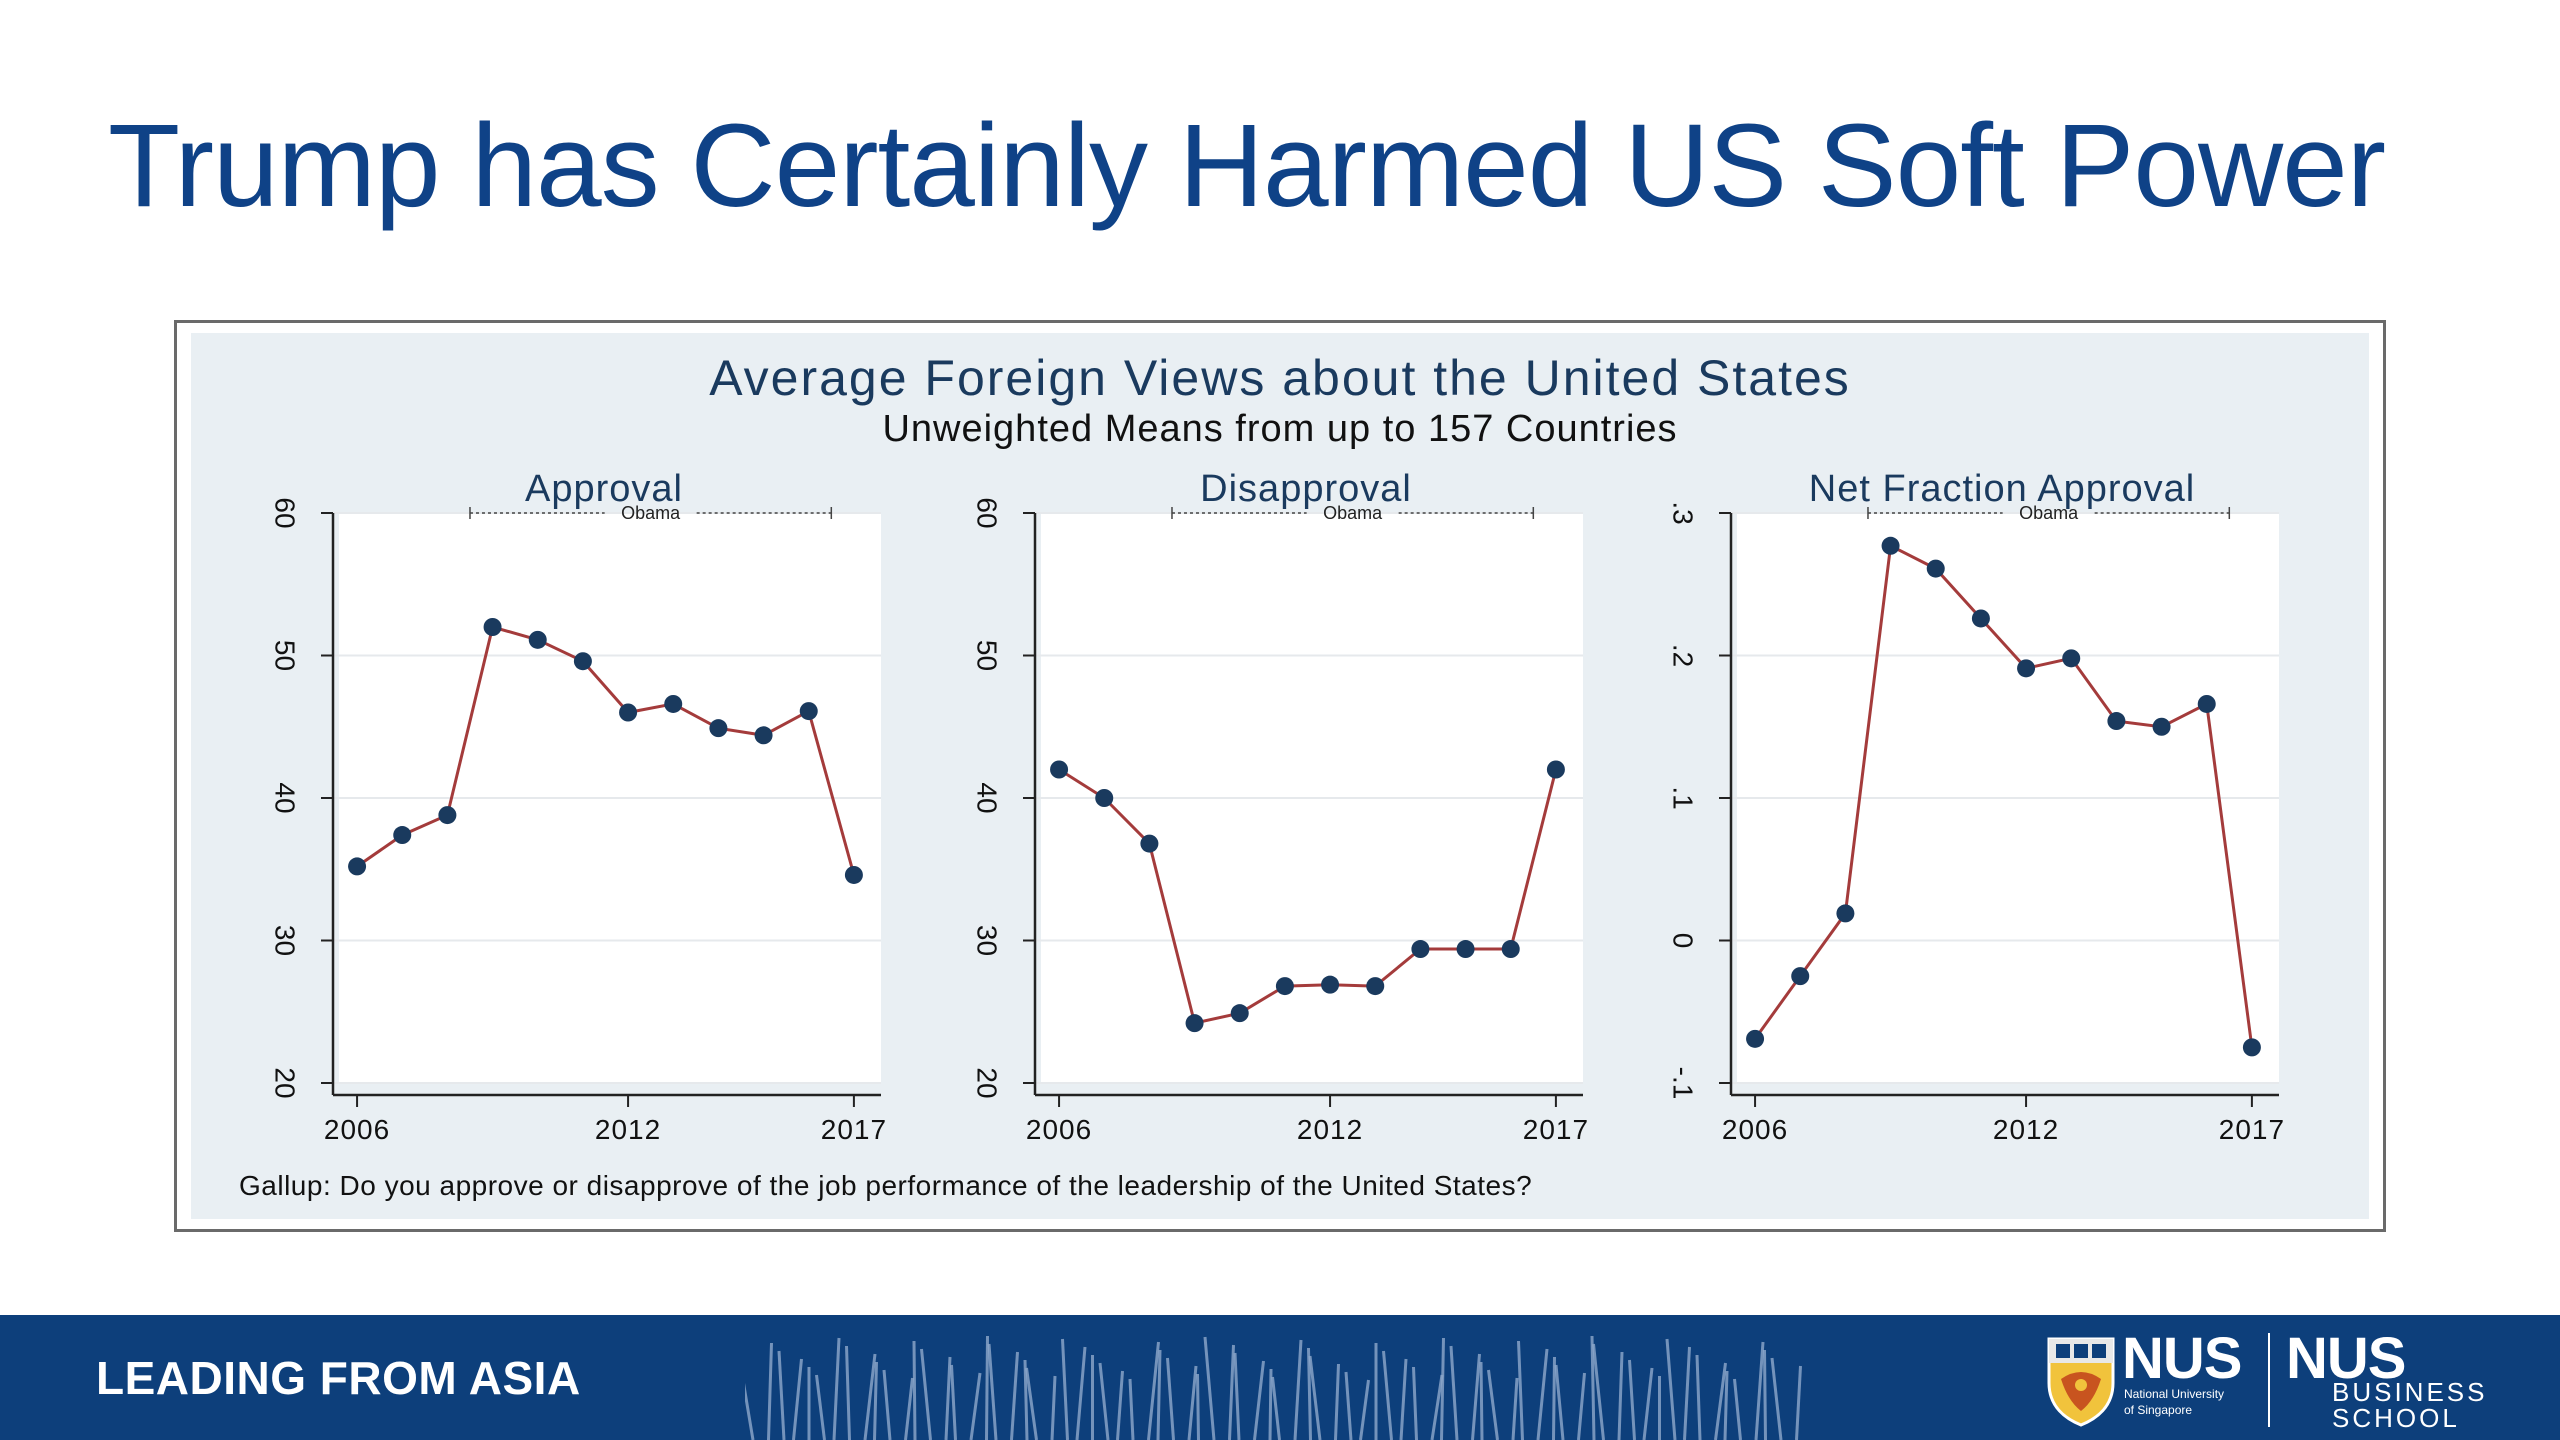  I want to click on panel-title: Approval, so click(604, 489).